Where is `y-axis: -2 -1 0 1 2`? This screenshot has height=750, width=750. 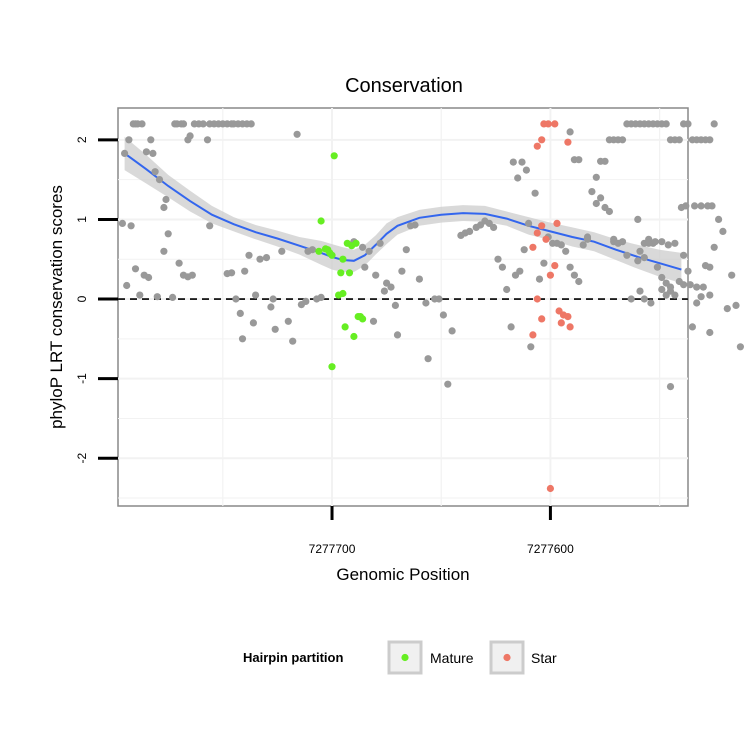
y-axis: -2 -1 0 1 2 is located at coordinates (96, 300).